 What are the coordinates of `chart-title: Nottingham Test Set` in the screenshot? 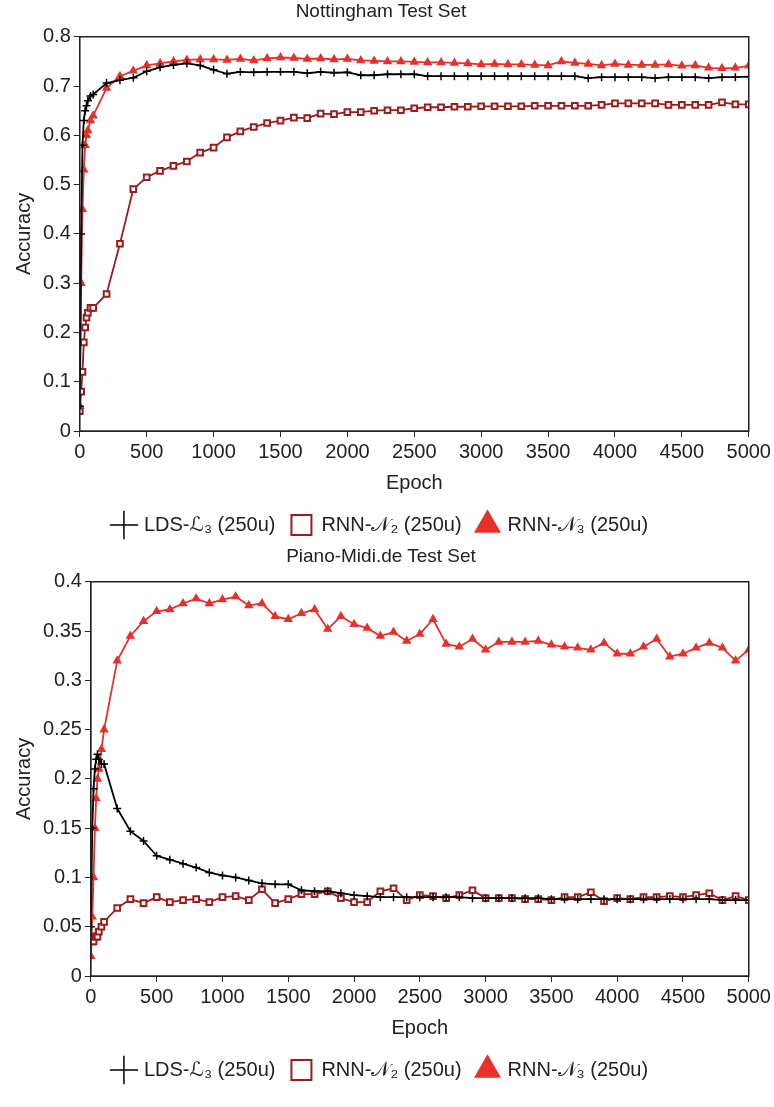 It's located at (381, 10).